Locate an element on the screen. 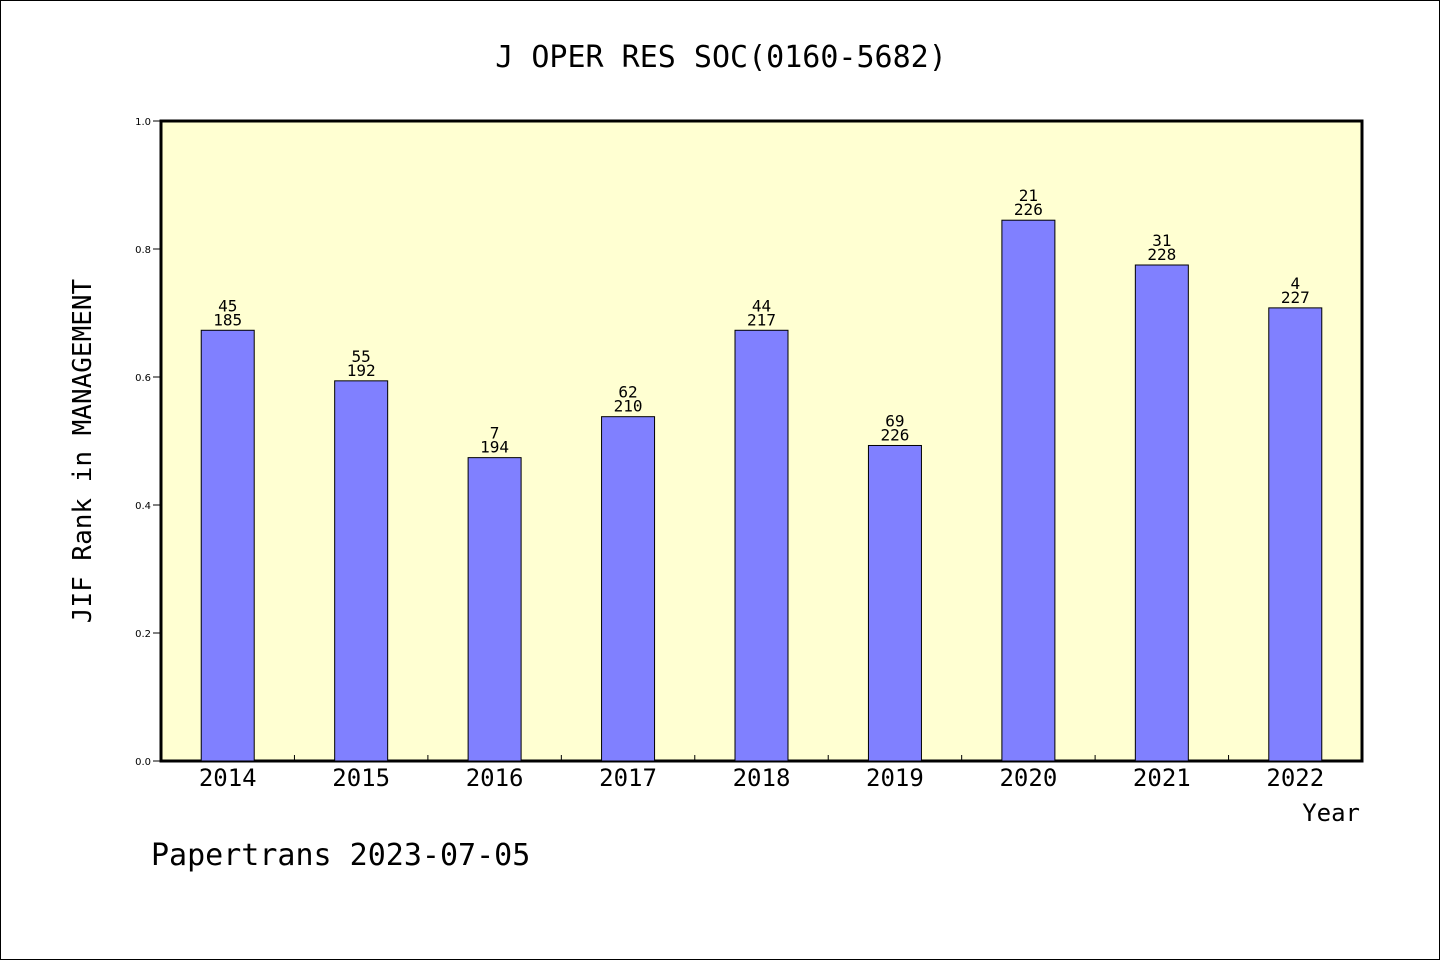  x-tick-label: 2017 is located at coordinates (628, 778).